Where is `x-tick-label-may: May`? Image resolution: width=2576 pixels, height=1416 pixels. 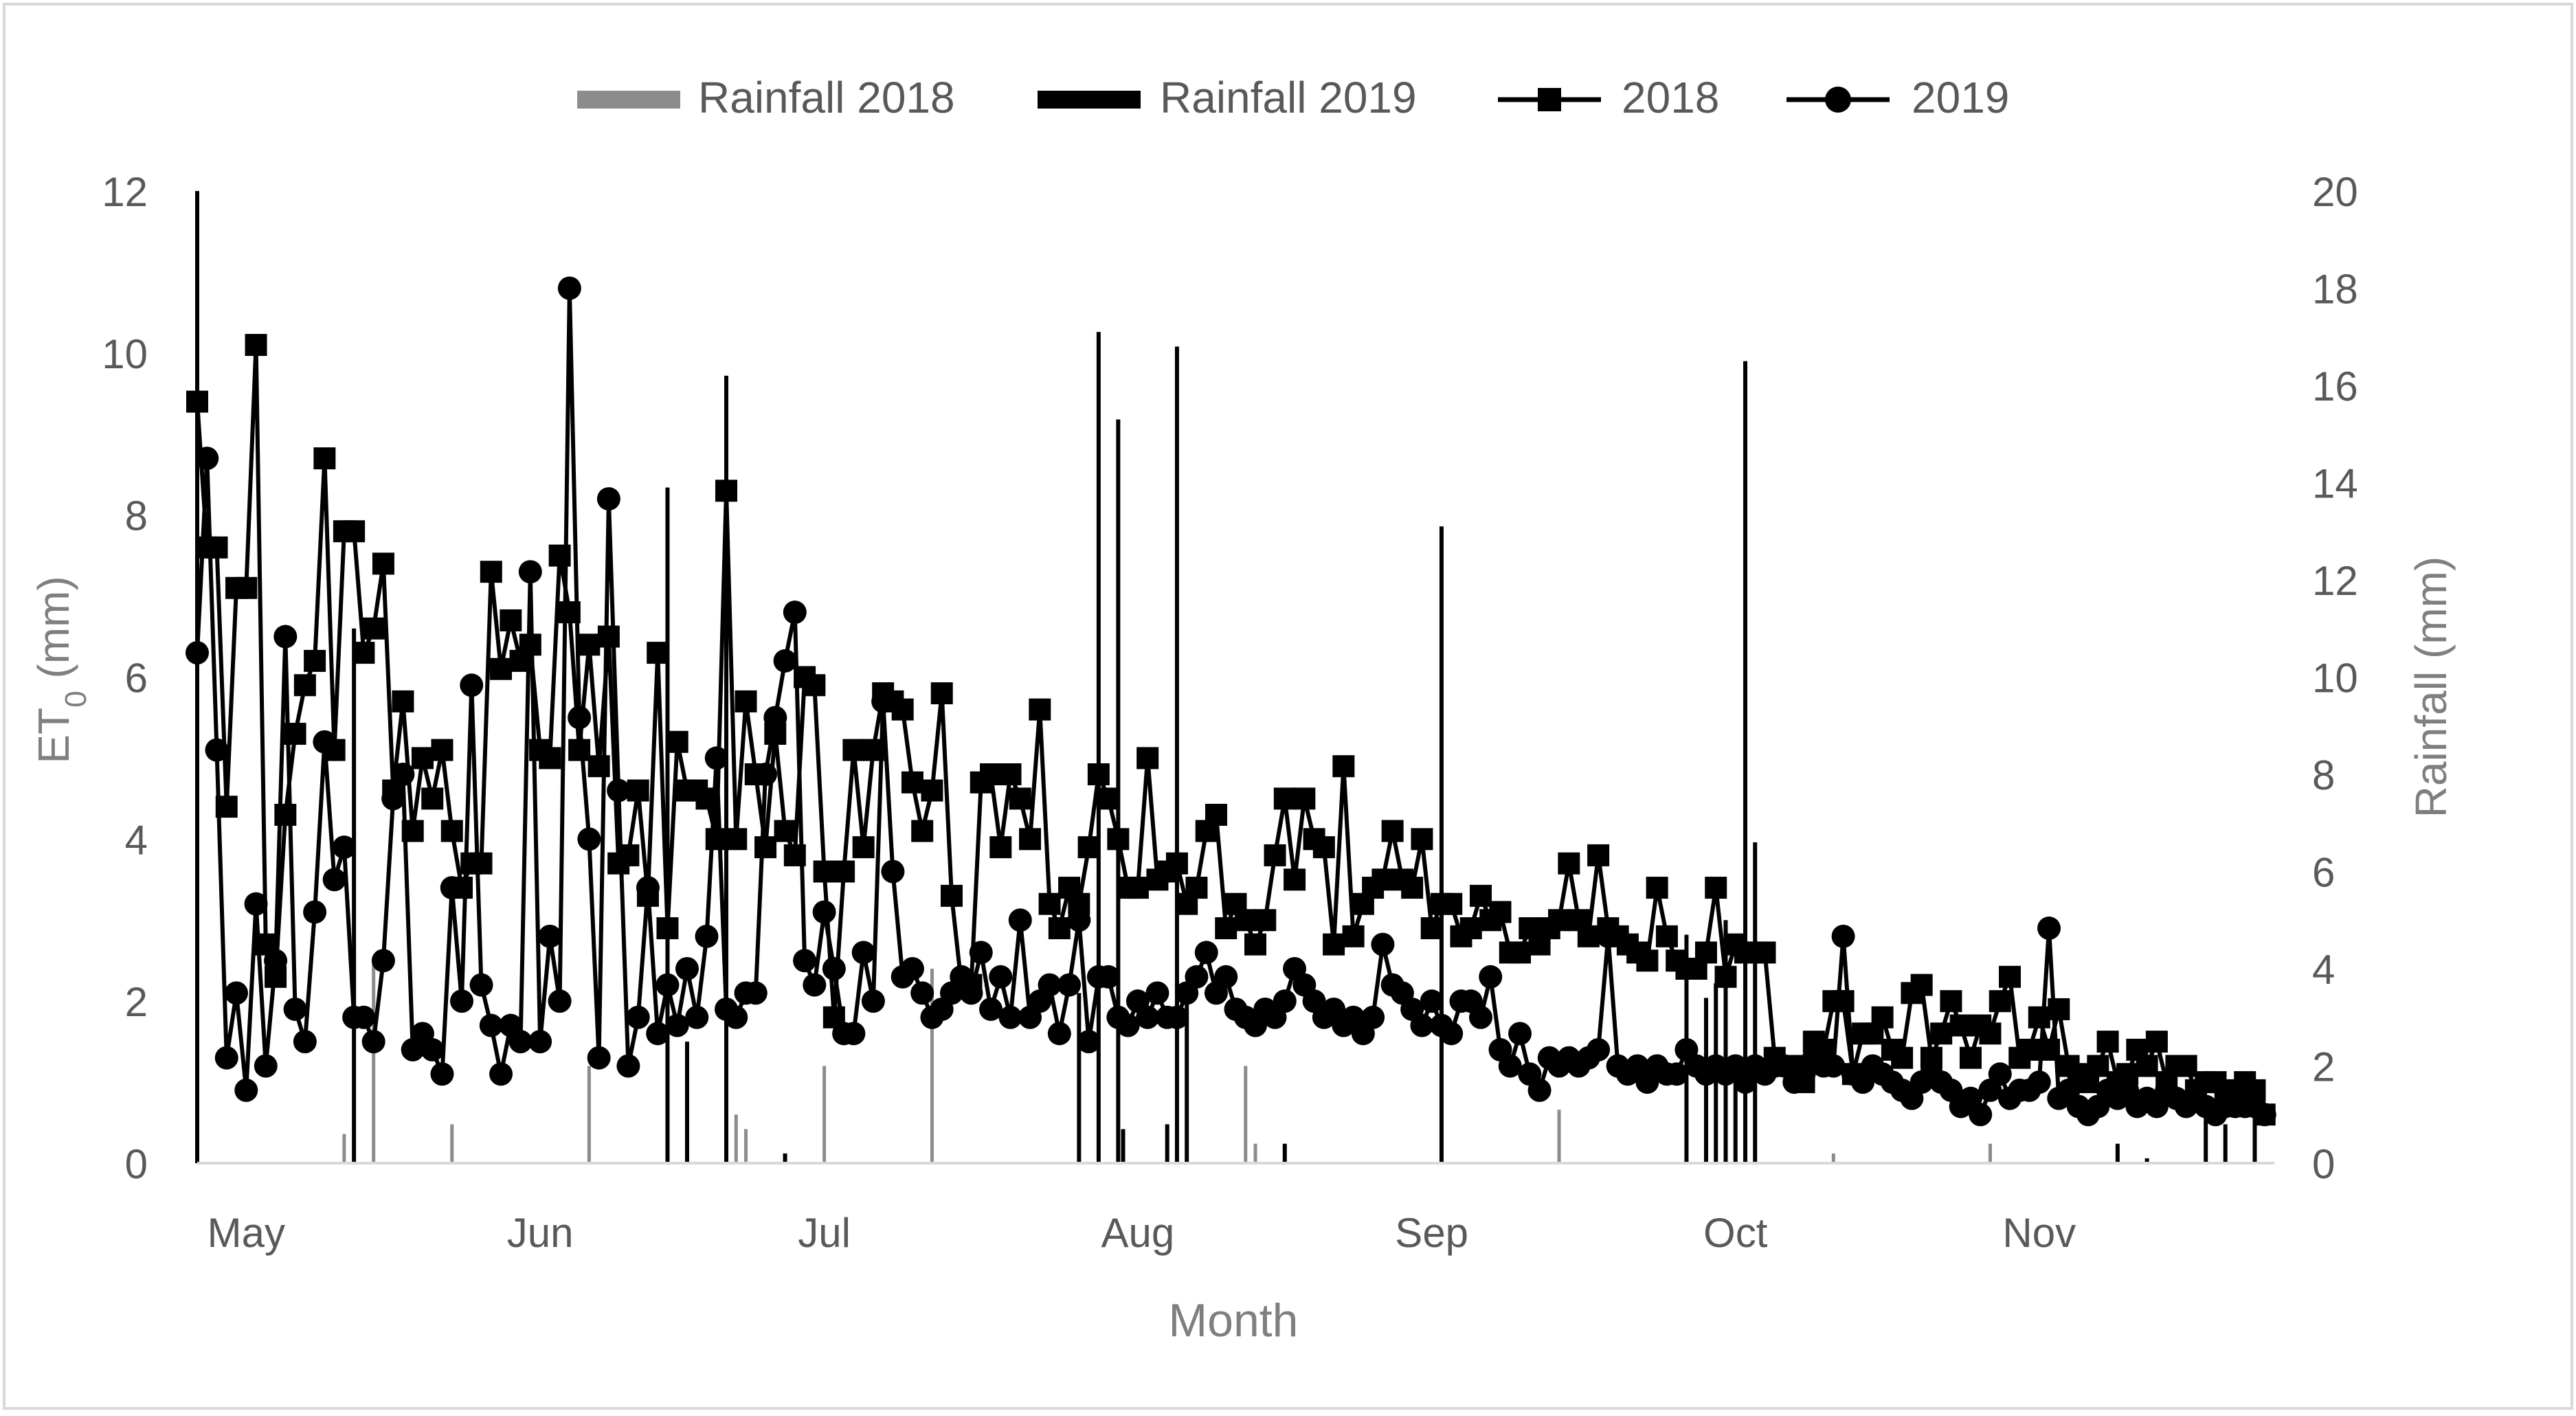 x-tick-label-may: May is located at coordinates (247, 1233).